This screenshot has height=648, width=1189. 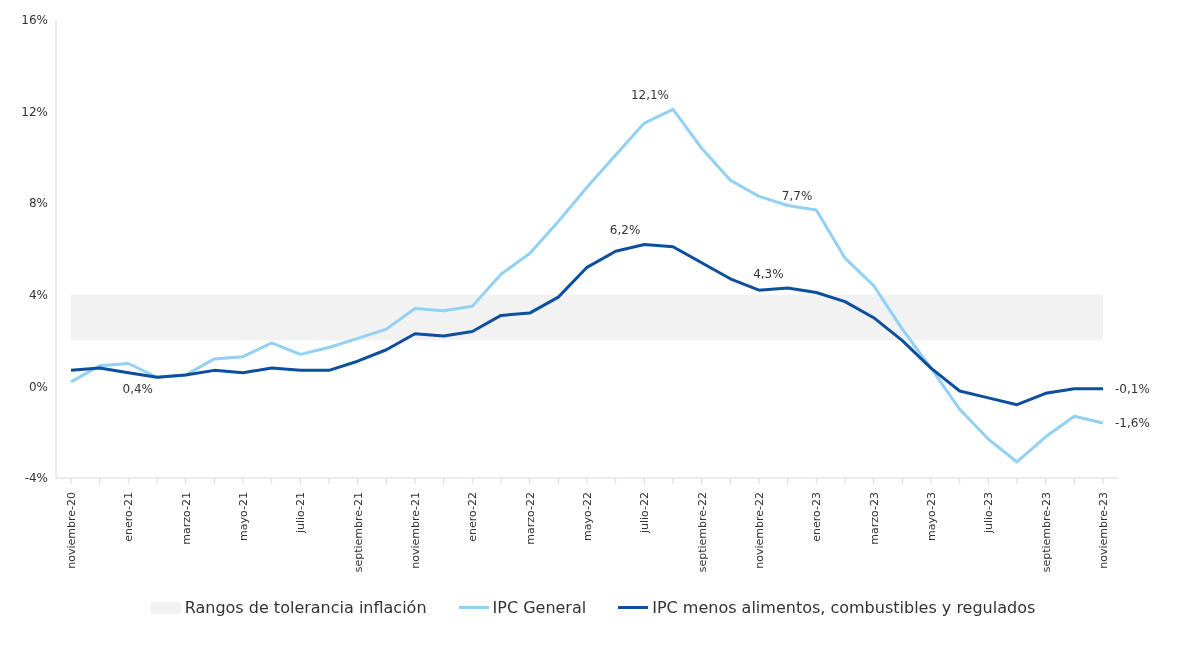 I want to click on data-label: 0,4%, so click(x=137, y=389).